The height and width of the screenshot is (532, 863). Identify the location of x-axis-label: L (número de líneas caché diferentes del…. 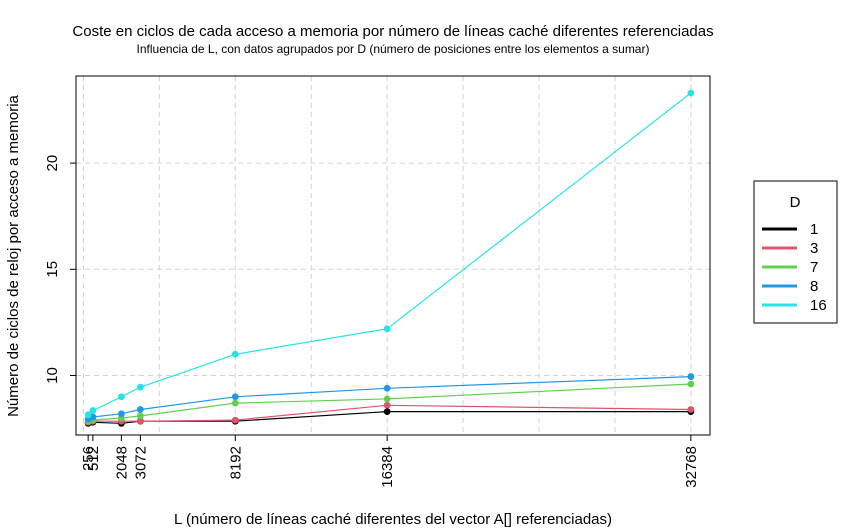
(393, 519).